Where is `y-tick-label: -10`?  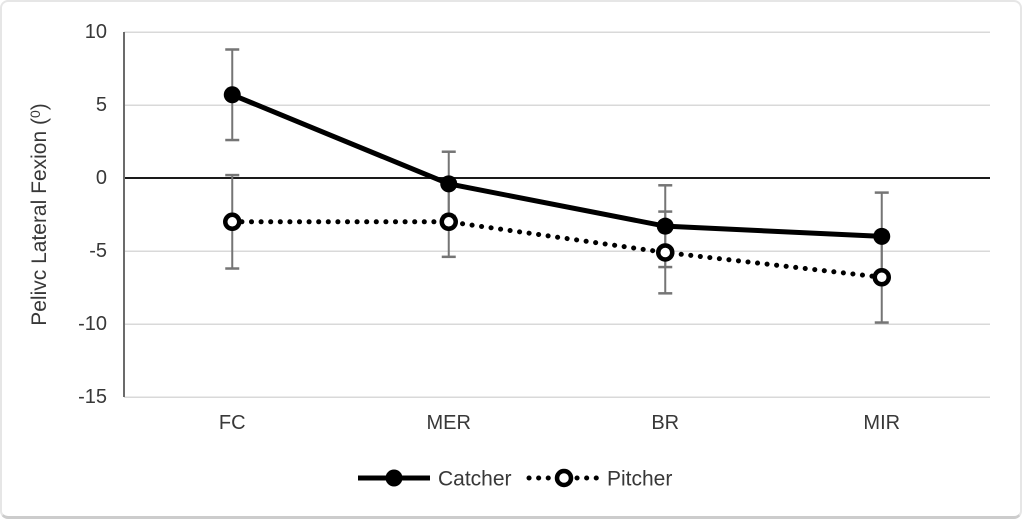
y-tick-label: -10 is located at coordinates (92, 324).